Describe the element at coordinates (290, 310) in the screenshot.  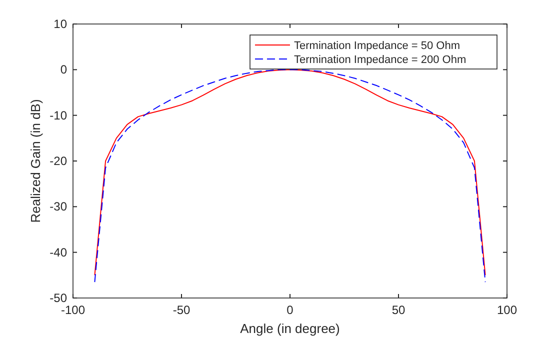
I see `x-tick-label: 0` at that location.